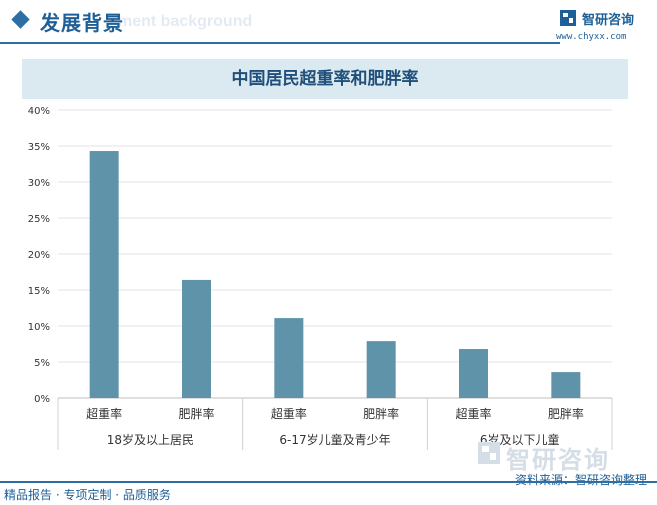  I want to click on page-header: ment background 发展背景 智研咨询 www.chyxx.com, so click(328, 22).